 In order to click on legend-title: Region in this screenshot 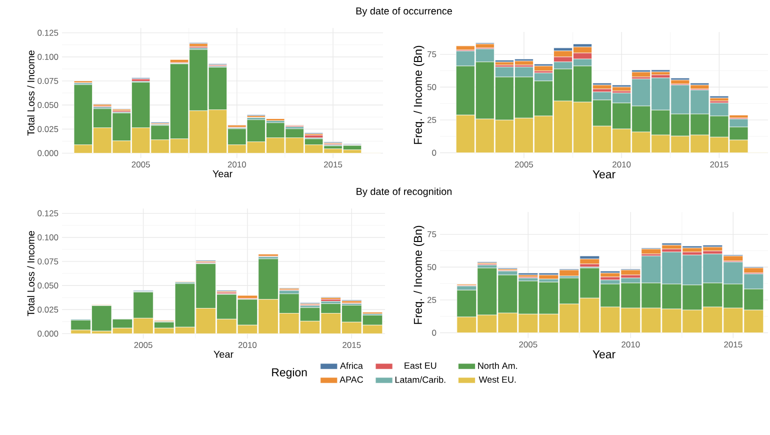, I will do `click(289, 373)`.